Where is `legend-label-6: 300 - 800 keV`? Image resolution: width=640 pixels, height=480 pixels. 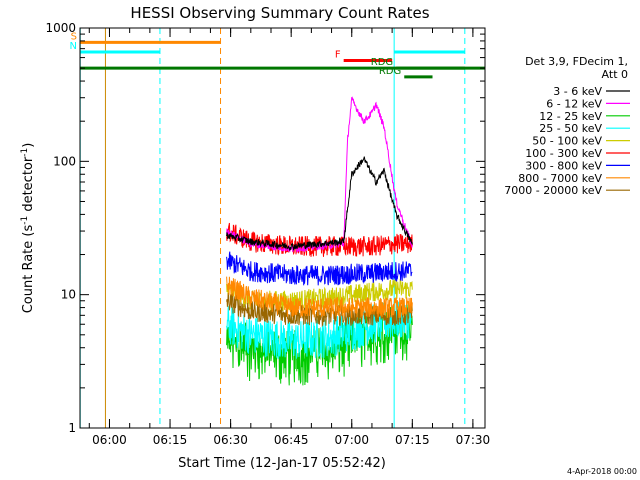
legend-label-6: 300 - 800 keV is located at coordinates (563, 165).